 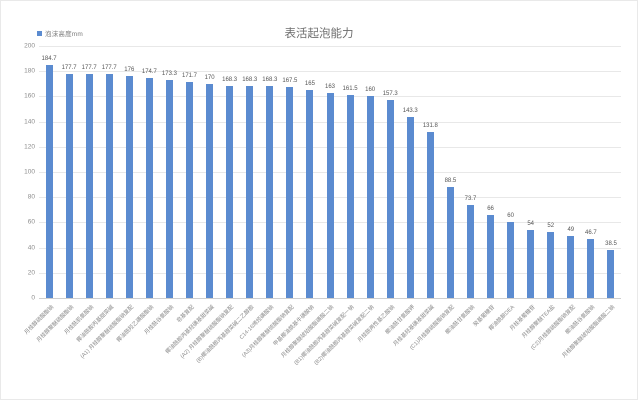 I want to click on legend-swatch-icon, so click(x=39, y=33).